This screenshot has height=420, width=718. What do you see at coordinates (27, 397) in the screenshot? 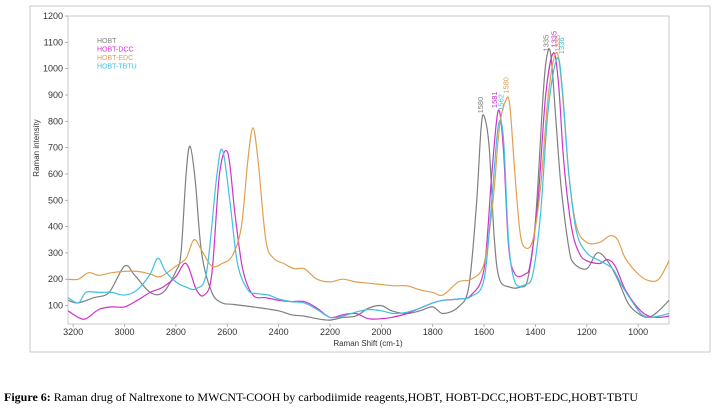
I see `caption-label: Figure 6:` at bounding box center [27, 397].